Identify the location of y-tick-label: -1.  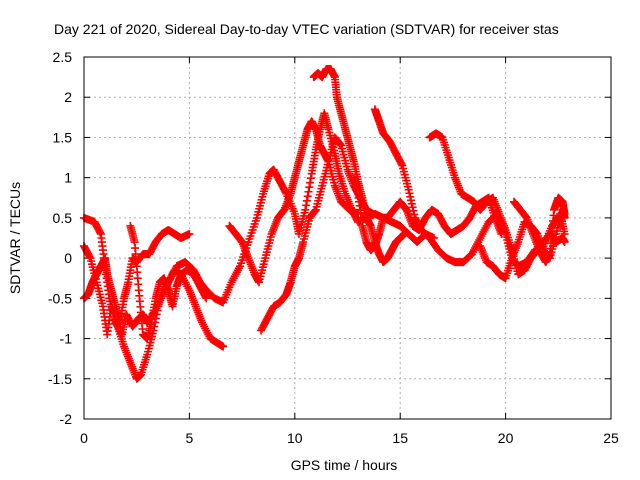
(66, 339).